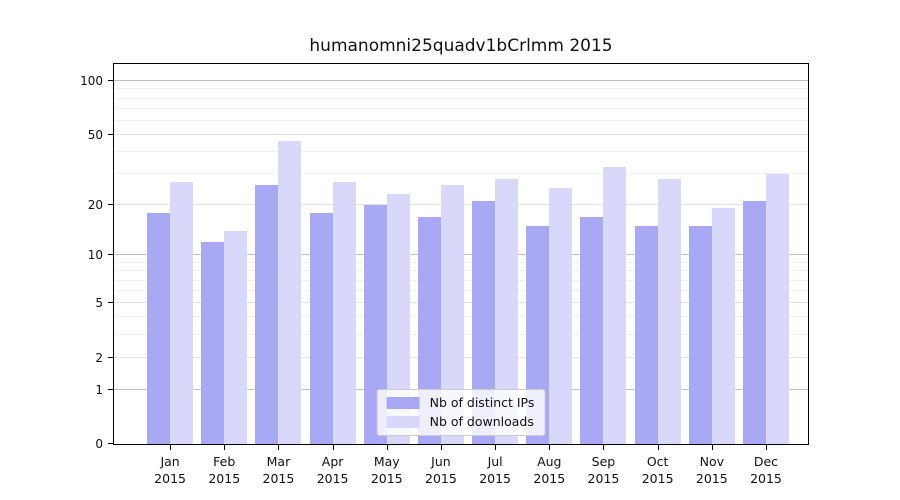  What do you see at coordinates (441, 470) in the screenshot?
I see `x-tick-label: Jun 2015` at bounding box center [441, 470].